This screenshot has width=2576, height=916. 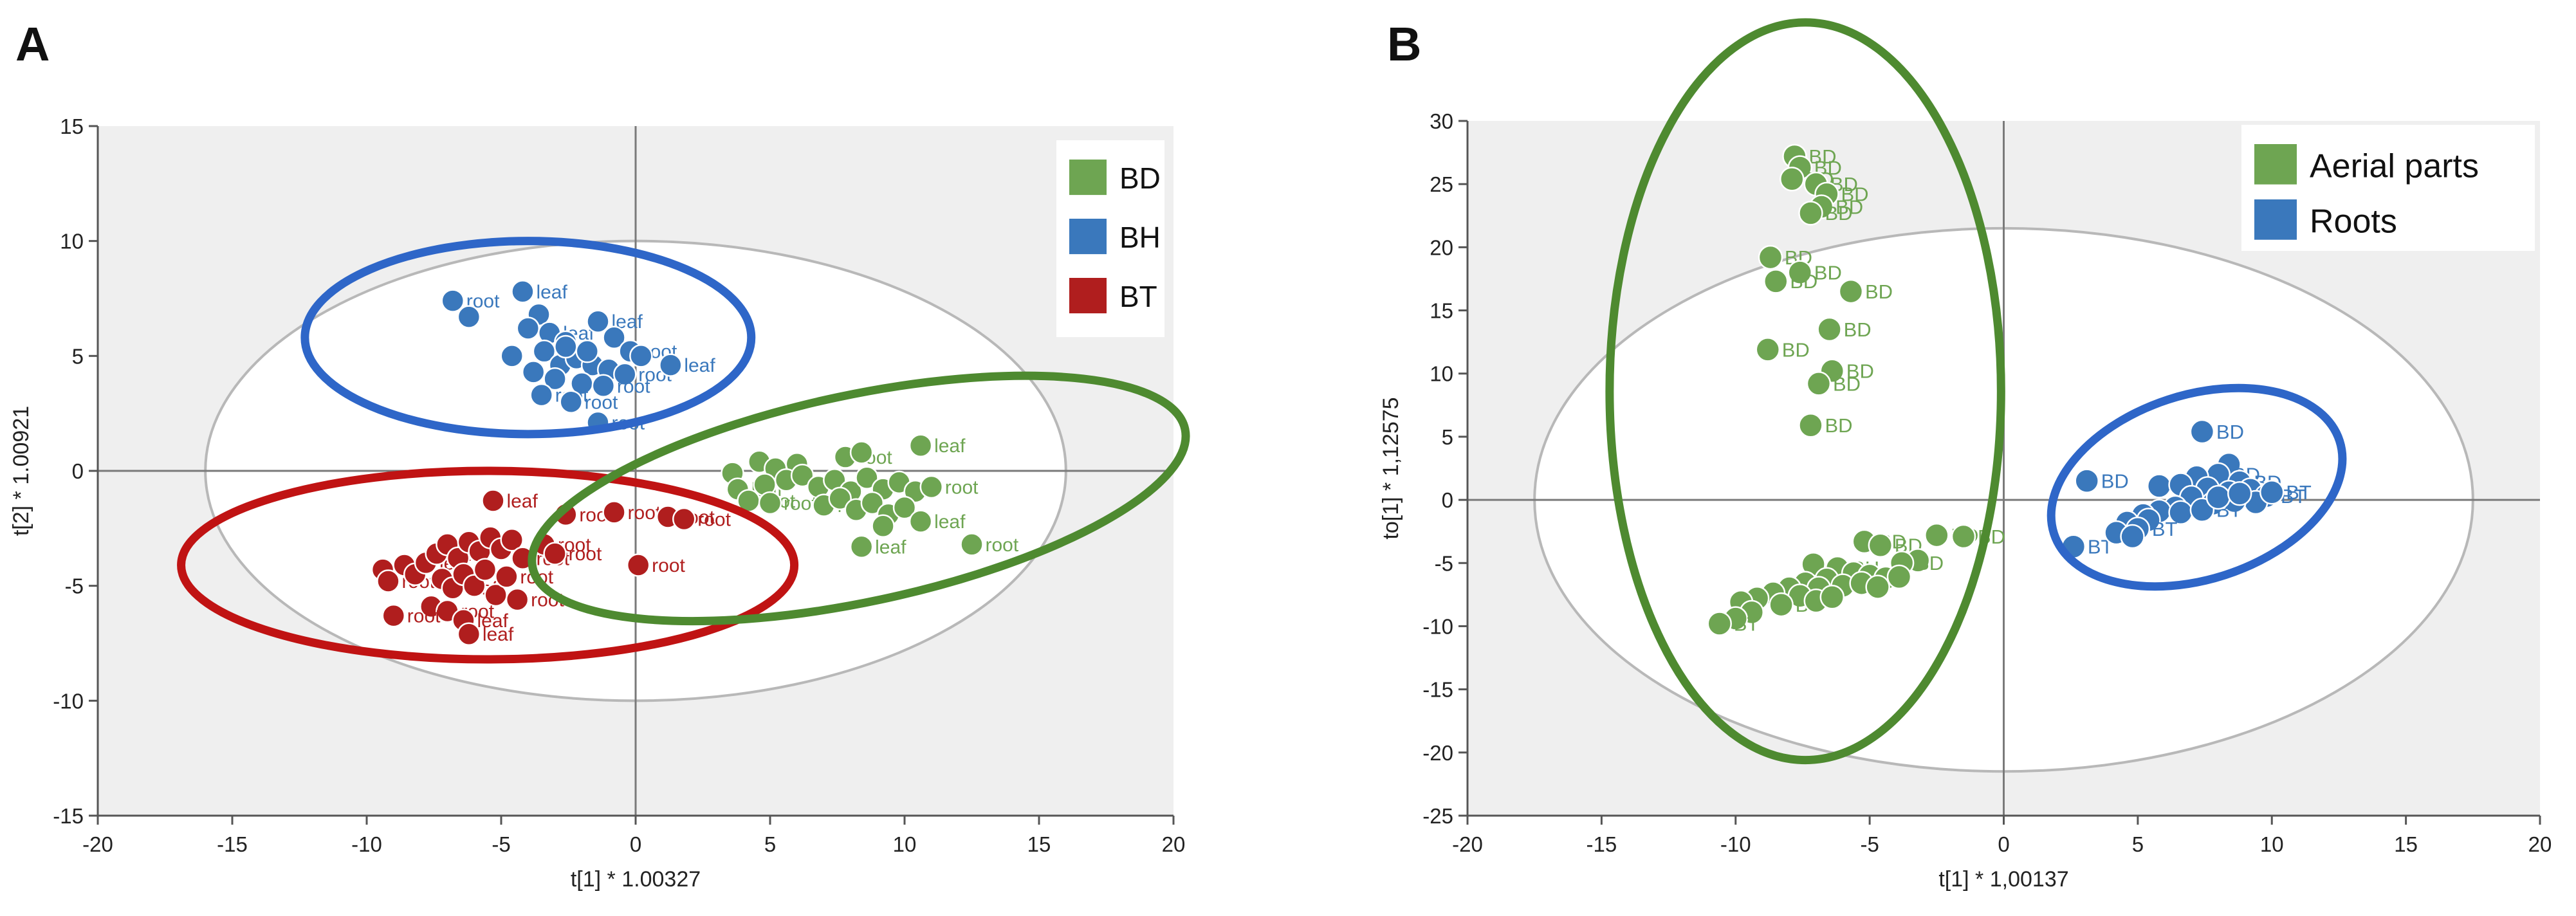 I want to click on y-tick-label-a: 5, so click(x=78, y=356).